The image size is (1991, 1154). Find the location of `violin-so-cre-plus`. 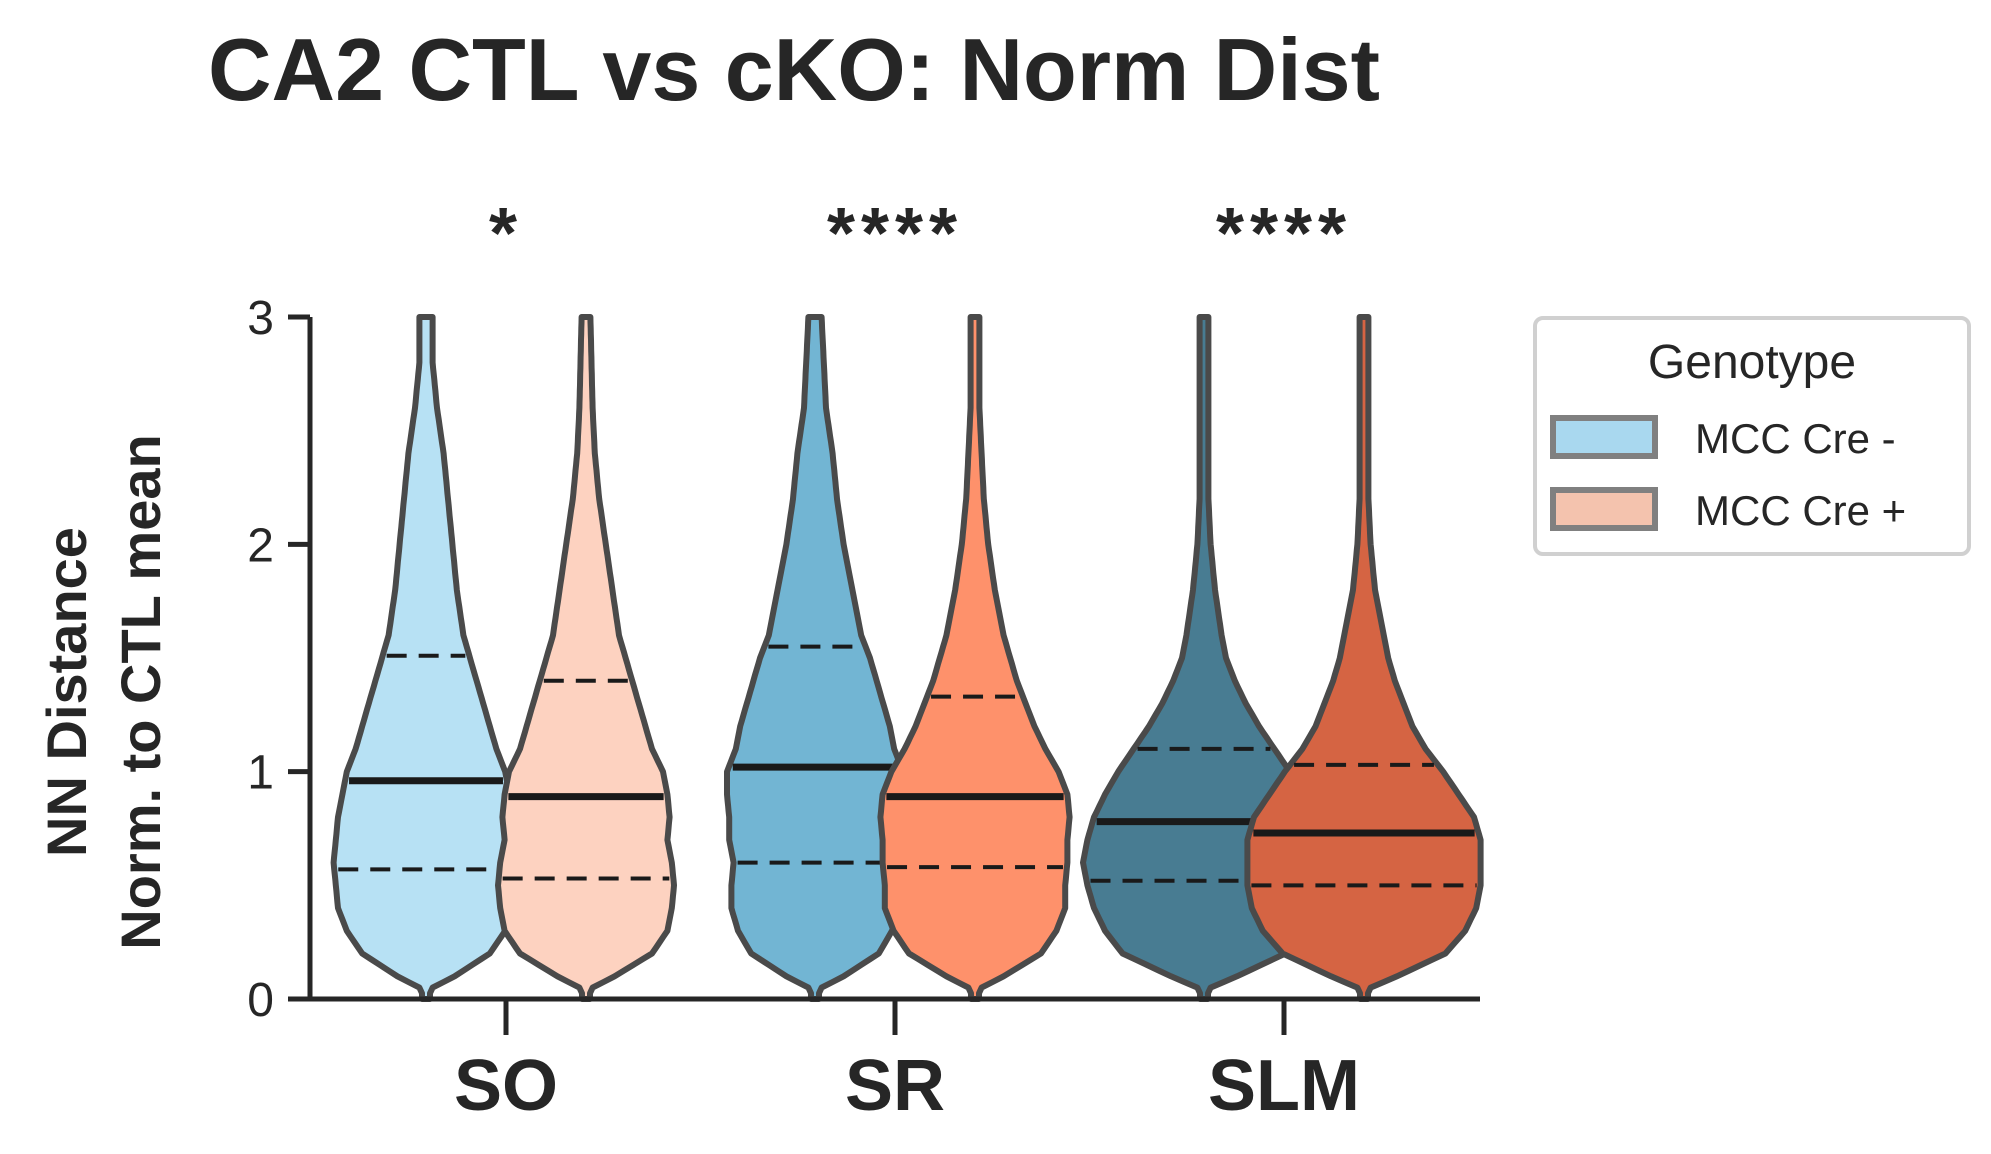

violin-so-cre-plus is located at coordinates (586, 658).